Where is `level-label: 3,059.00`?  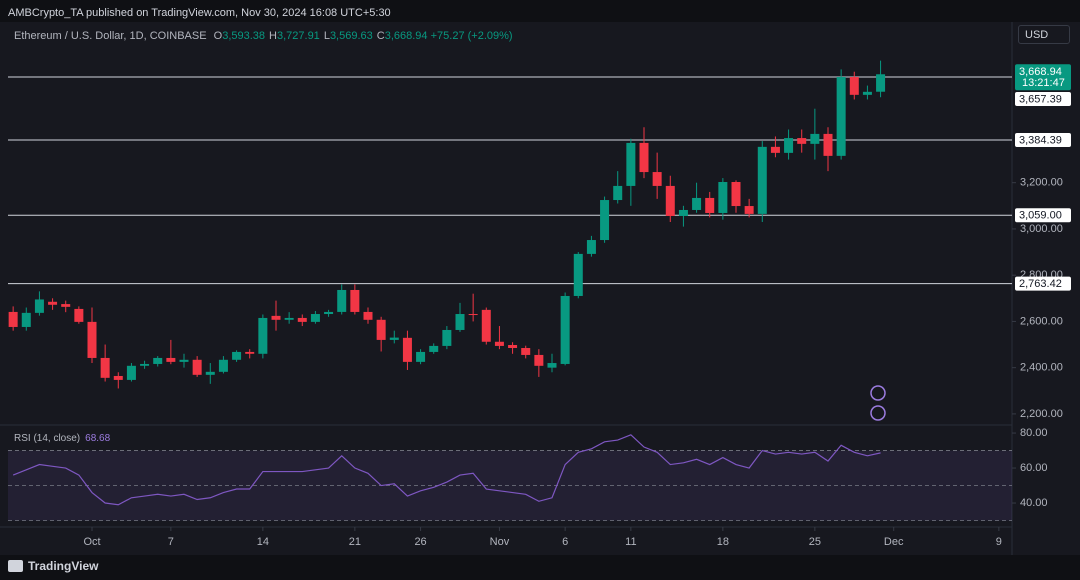
level-label: 3,059.00 is located at coordinates (1040, 216).